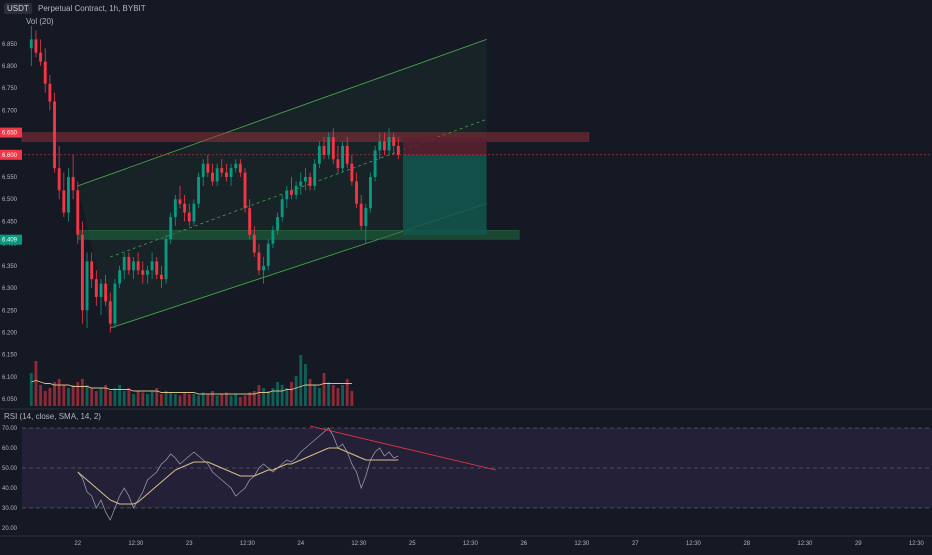  Describe the element at coordinates (10, 89) in the screenshot. I see `price-tick-label: 6.750` at that location.